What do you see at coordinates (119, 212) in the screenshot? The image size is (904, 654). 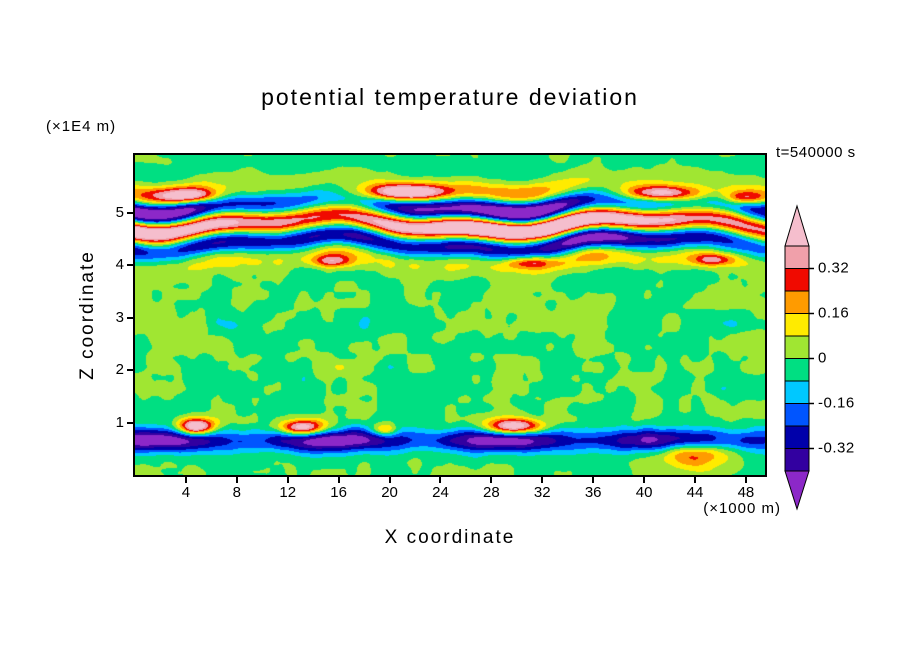 I see `y-tick-label: 5` at bounding box center [119, 212].